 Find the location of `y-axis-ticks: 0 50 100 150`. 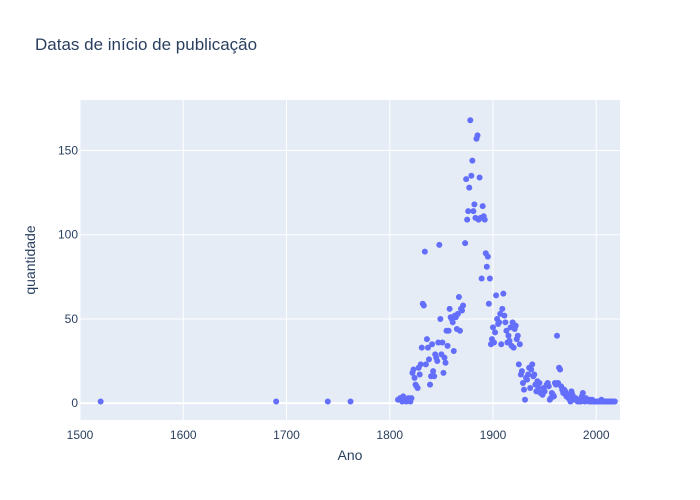

y-axis-ticks: 0 50 100 150 is located at coordinates (68, 277).